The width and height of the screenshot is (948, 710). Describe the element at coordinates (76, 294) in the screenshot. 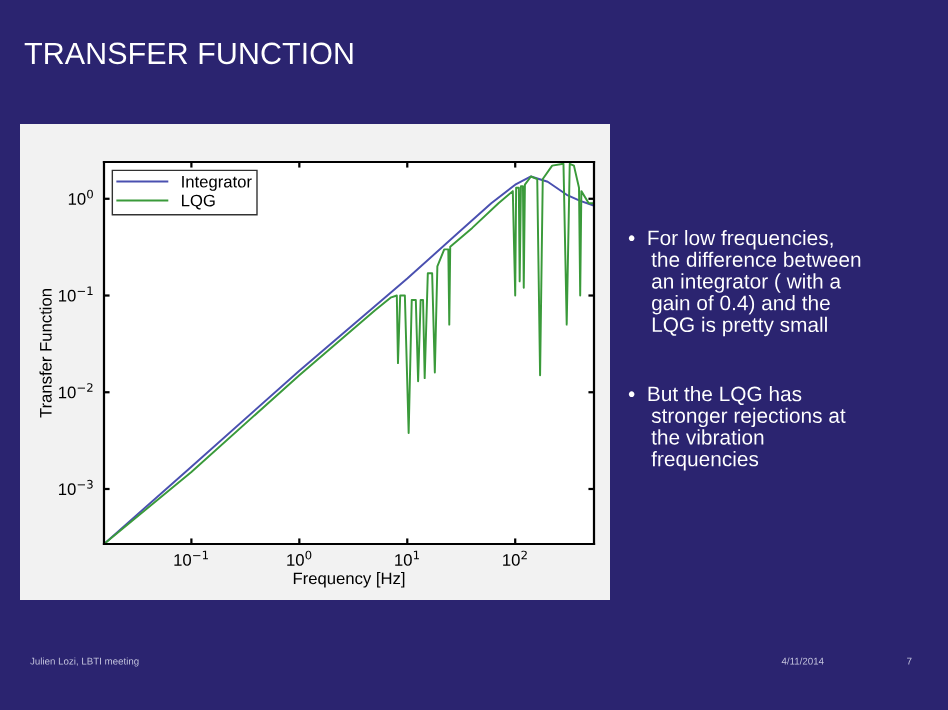

I see `y-tick-label: 10$^{−1}$` at that location.